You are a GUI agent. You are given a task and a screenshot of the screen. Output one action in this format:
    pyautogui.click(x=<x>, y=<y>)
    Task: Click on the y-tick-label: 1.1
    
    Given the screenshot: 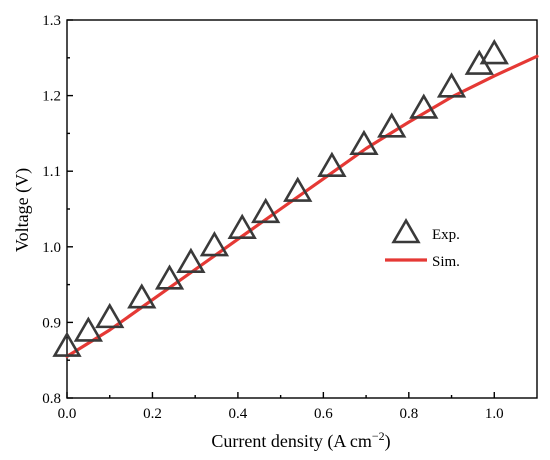 What is the action you would take?
    pyautogui.click(x=51, y=172)
    